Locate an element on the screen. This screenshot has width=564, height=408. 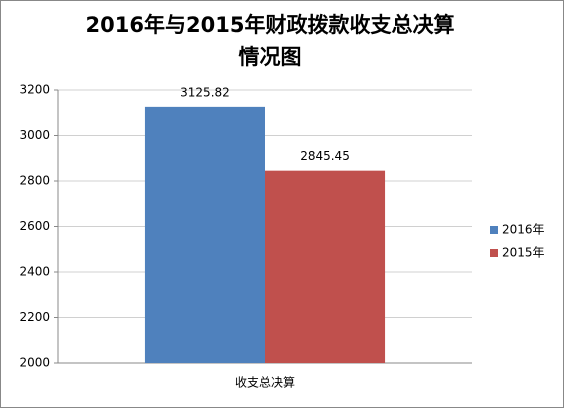
y-tick-label: 3000 is located at coordinates (34, 135).